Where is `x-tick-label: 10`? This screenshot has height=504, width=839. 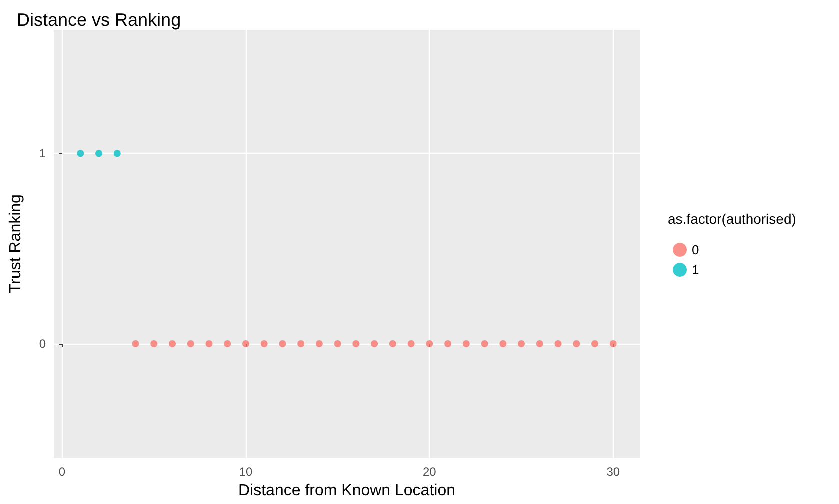 x-tick-label: 10 is located at coordinates (246, 472).